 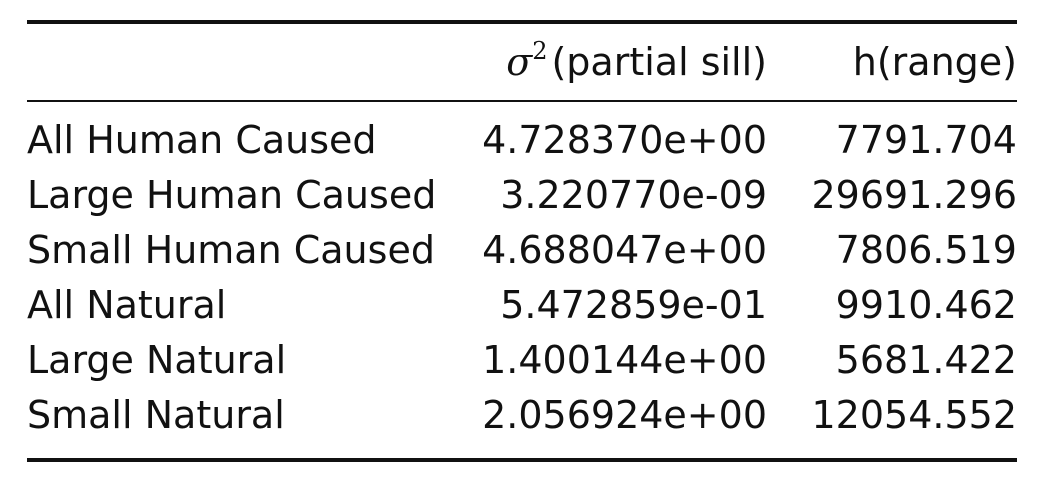 What do you see at coordinates (926, 304) in the screenshot?
I see `row-range: 9910.462` at bounding box center [926, 304].